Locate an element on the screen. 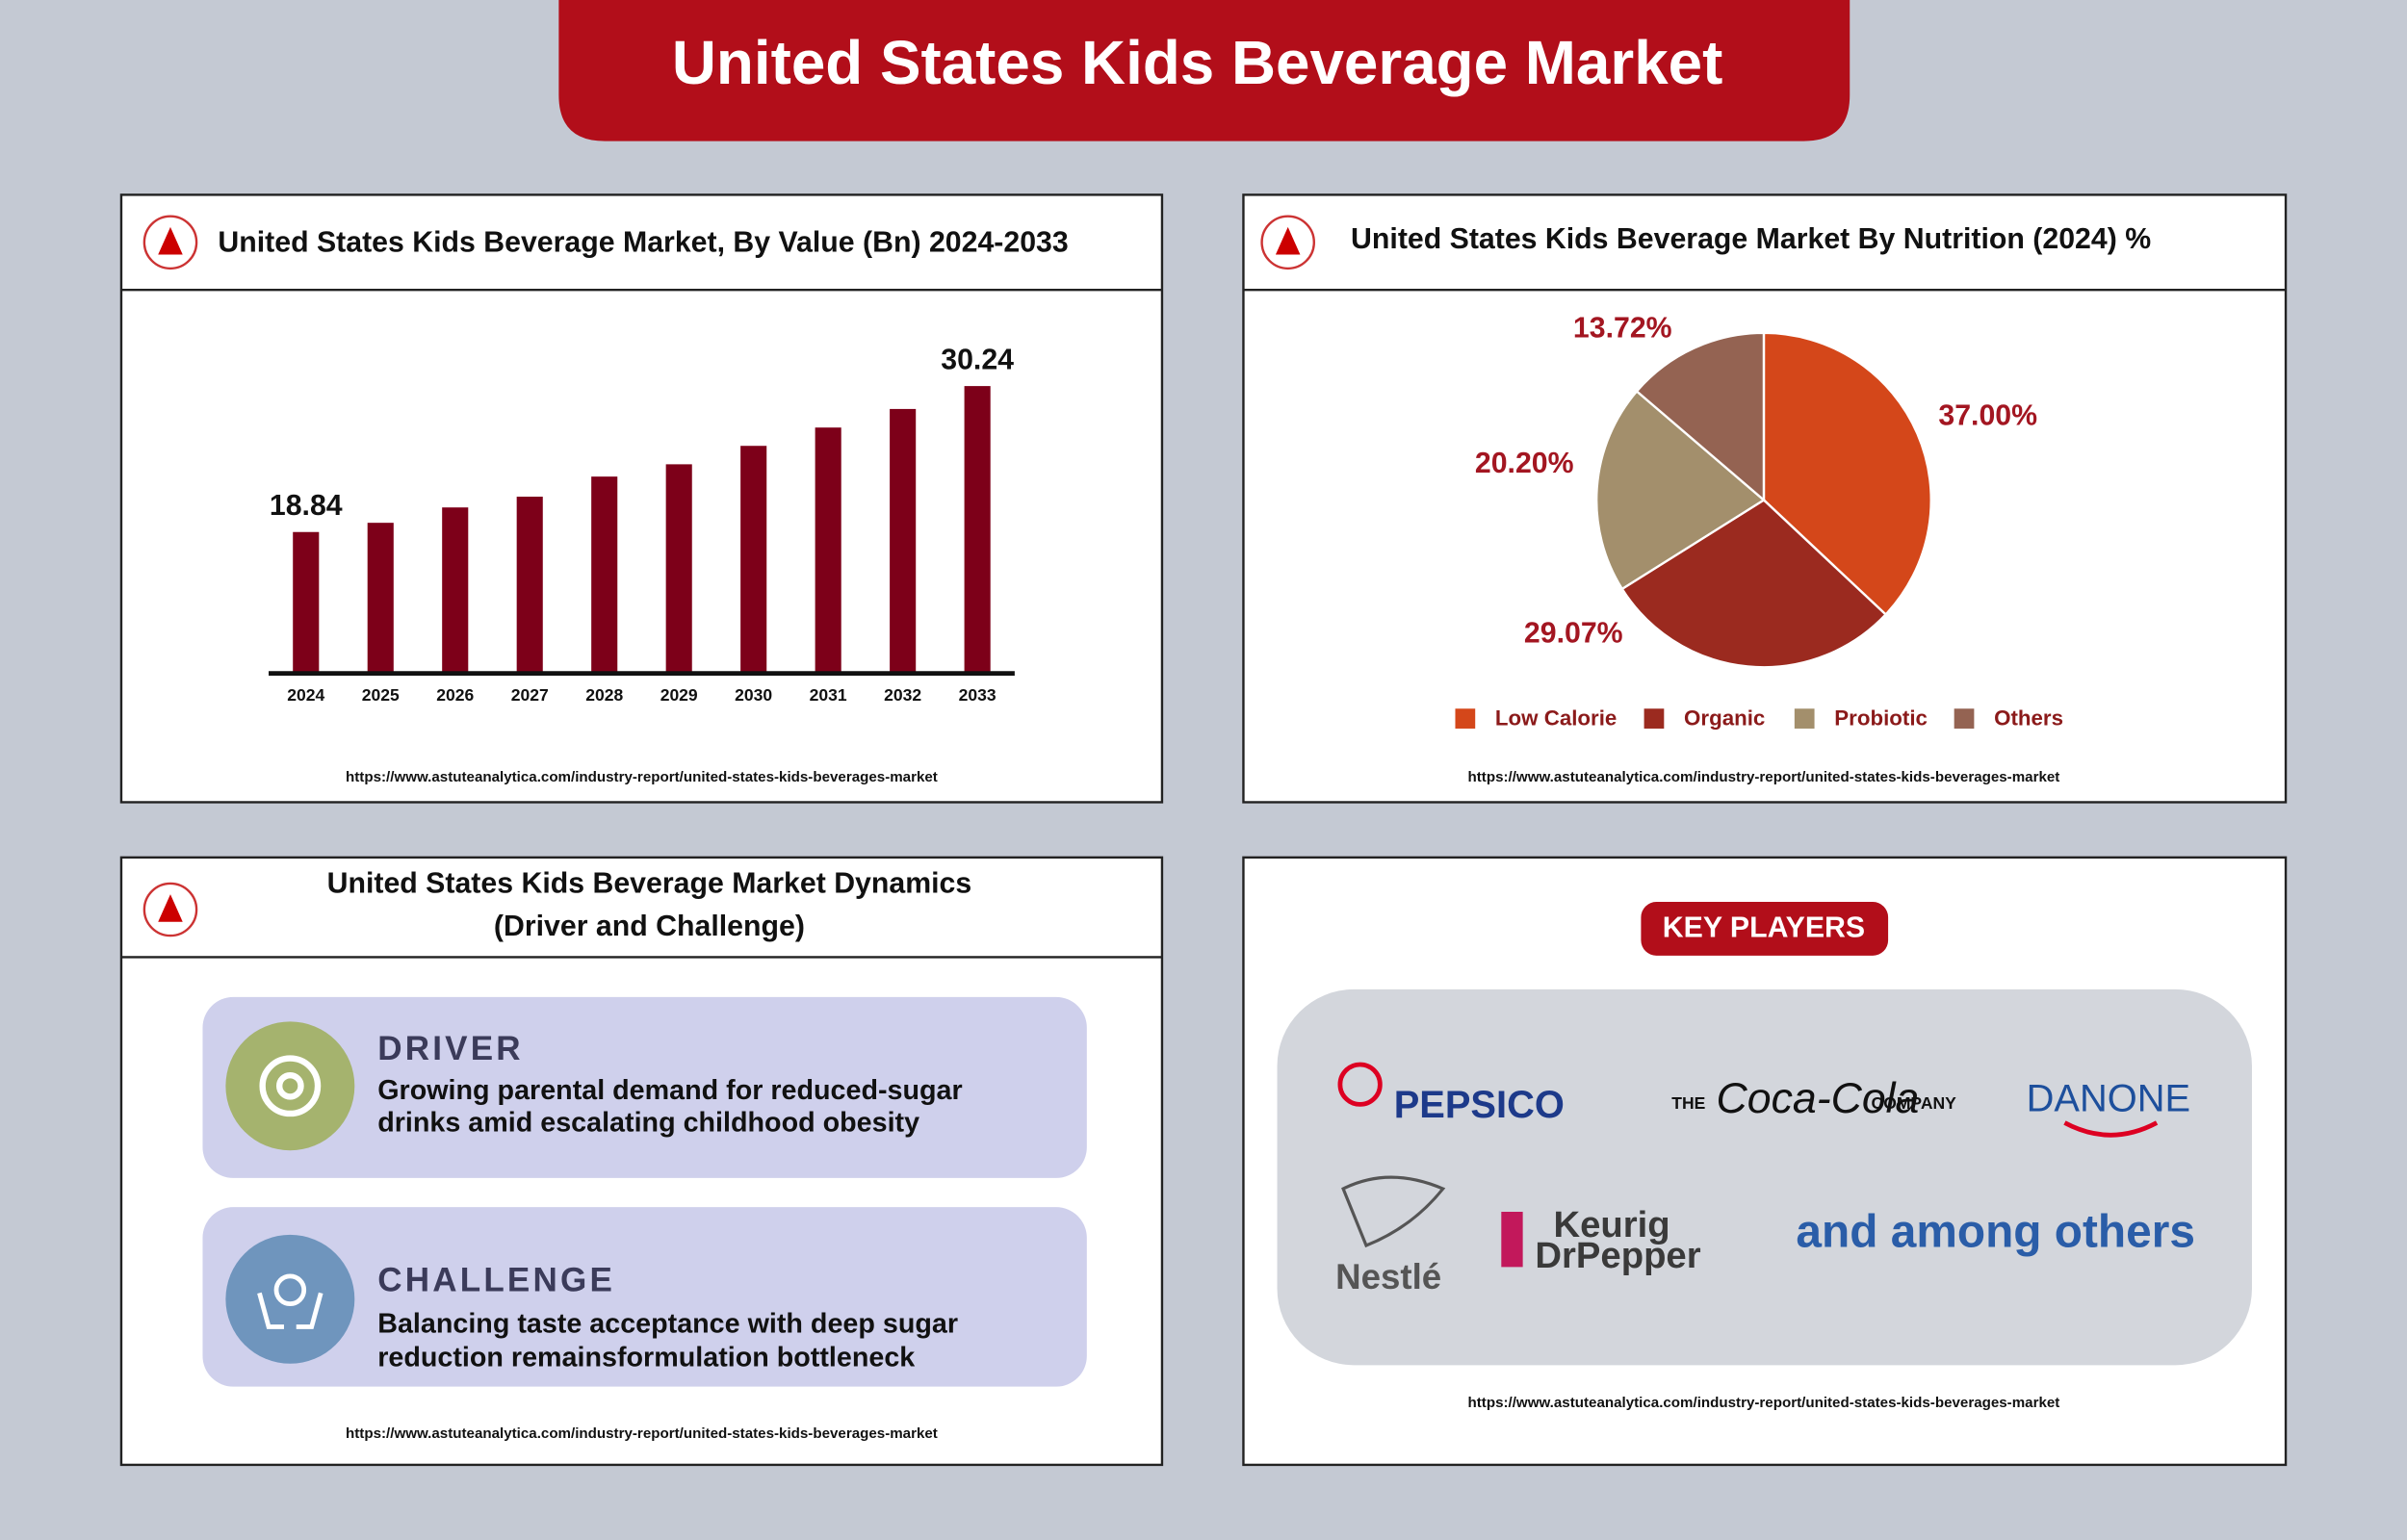 This screenshot has height=1540, width=2407. legend-label: Probiotic is located at coordinates (1881, 718).